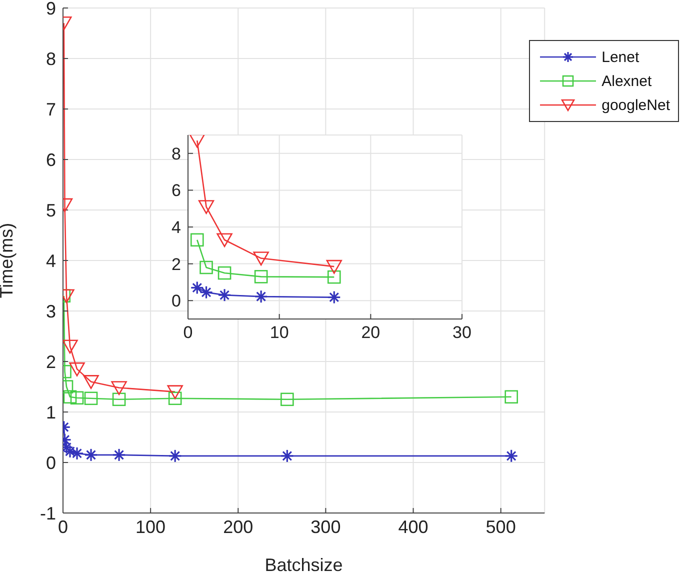 This screenshot has height=580, width=697. I want to click on x-tick-label: 200, so click(238, 526).